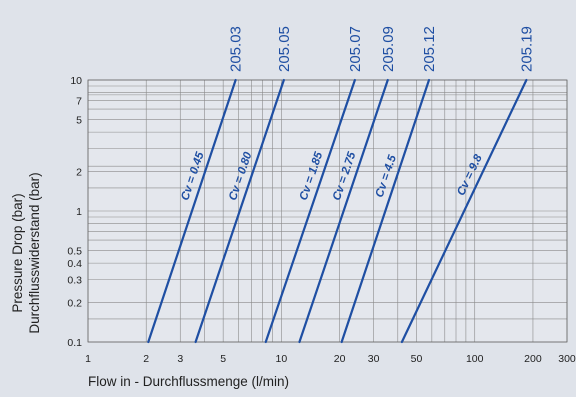 This screenshot has height=397, width=576. Describe the element at coordinates (374, 359) in the screenshot. I see `x-tick-label: 30` at that location.